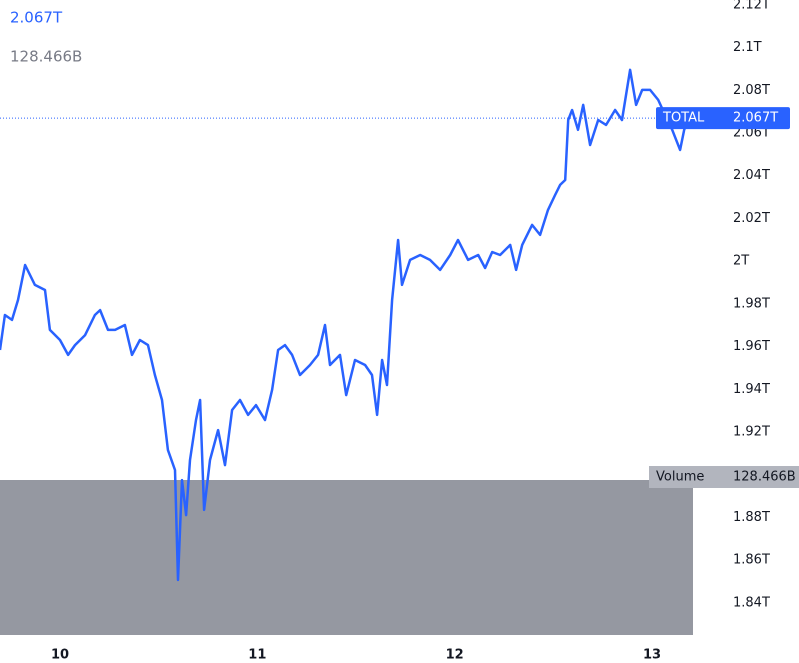 The image size is (799, 663). What do you see at coordinates (724, 477) in the screenshot?
I see `volume-label-box` at bounding box center [724, 477].